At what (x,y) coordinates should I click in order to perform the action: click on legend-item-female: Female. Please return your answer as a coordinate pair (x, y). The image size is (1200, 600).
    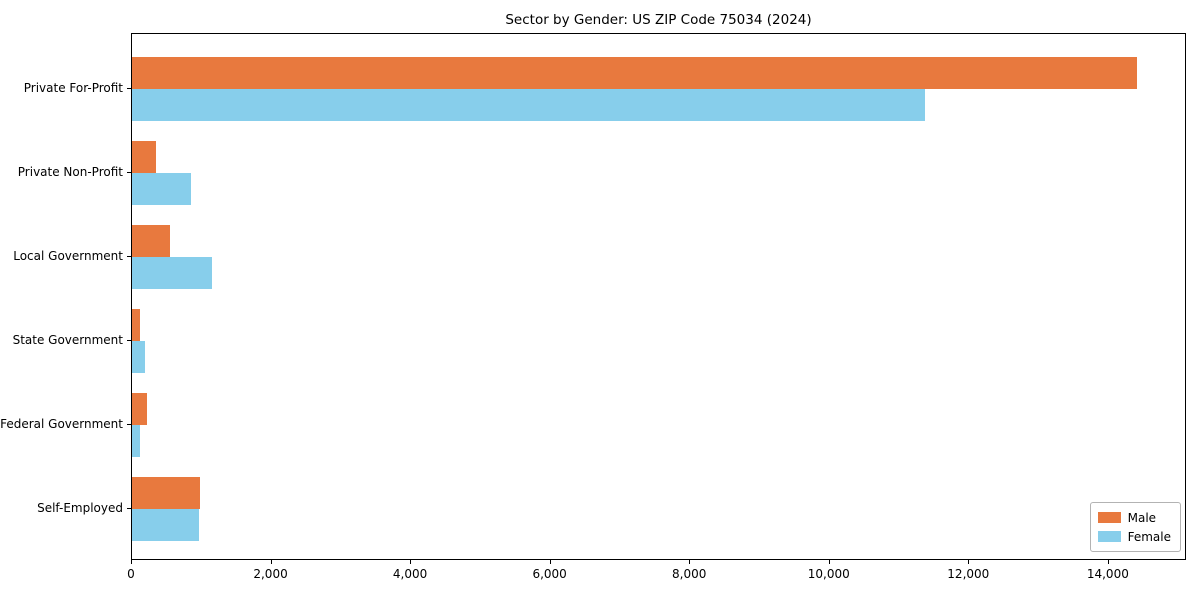
    Looking at the image, I should click on (1134, 536).